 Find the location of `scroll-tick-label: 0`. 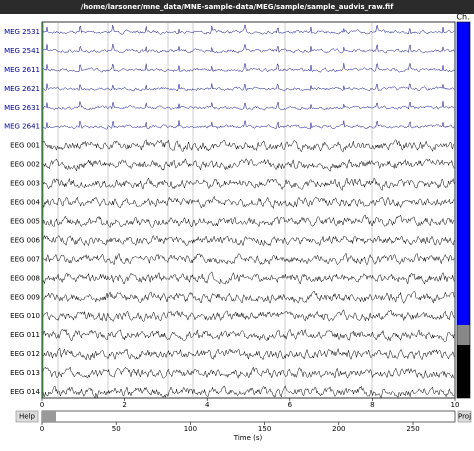

scroll-tick-label: 0 is located at coordinates (42, 429).